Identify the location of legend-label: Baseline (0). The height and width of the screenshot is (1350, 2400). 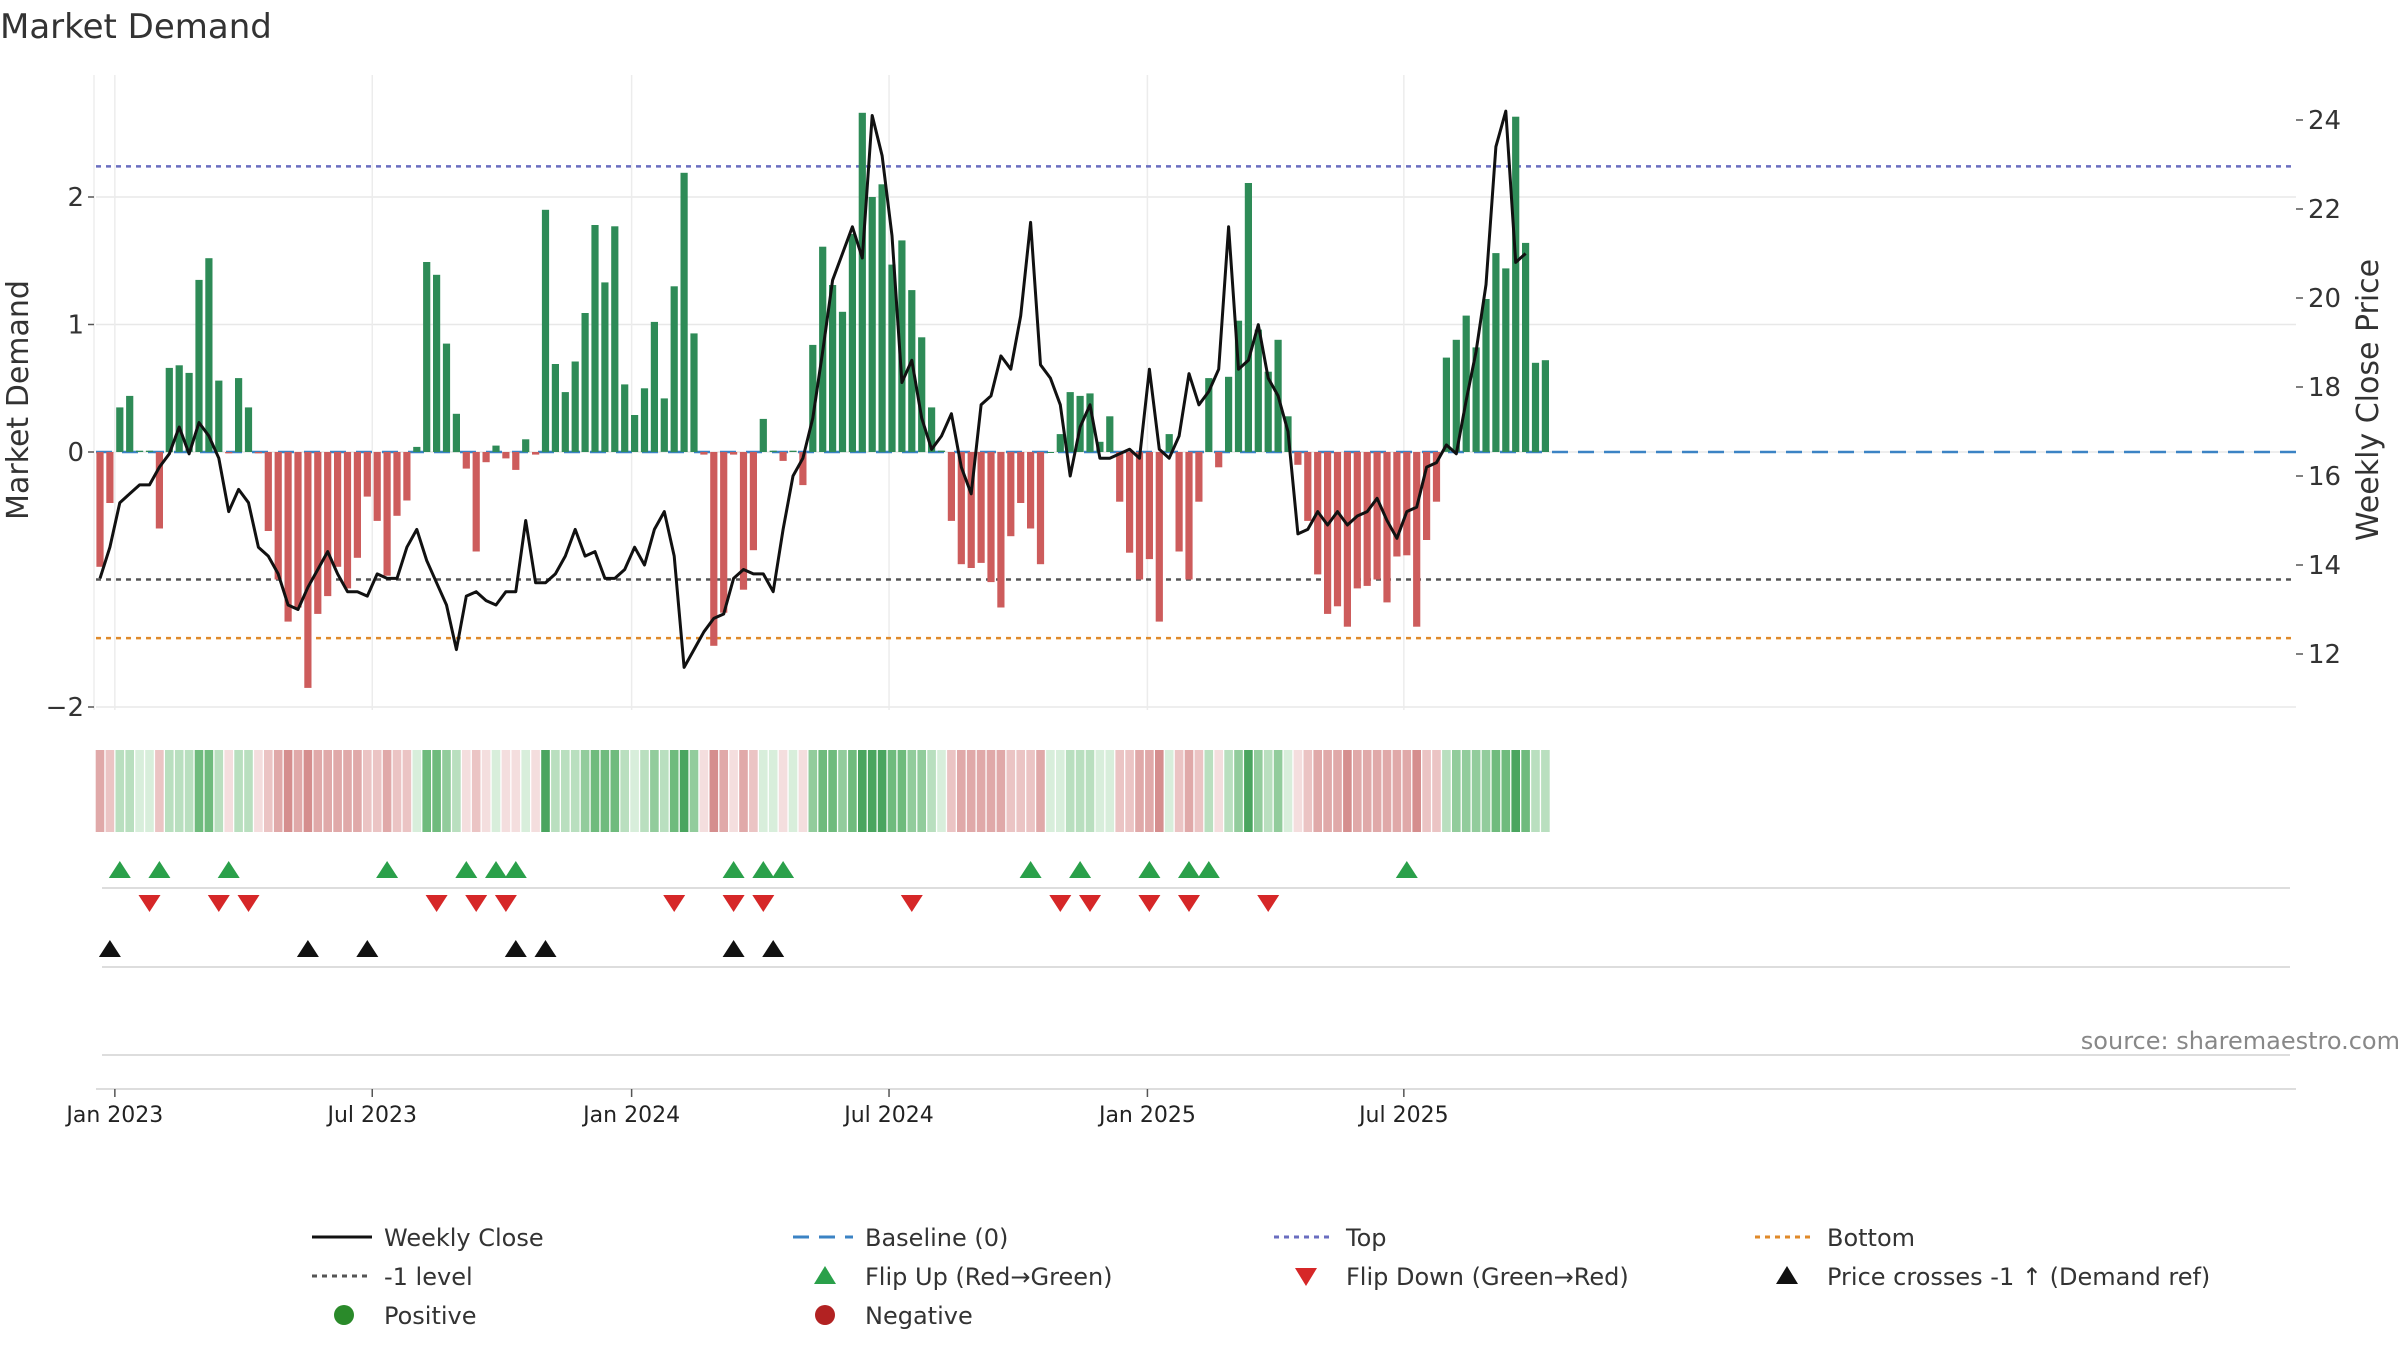
(936, 1238).